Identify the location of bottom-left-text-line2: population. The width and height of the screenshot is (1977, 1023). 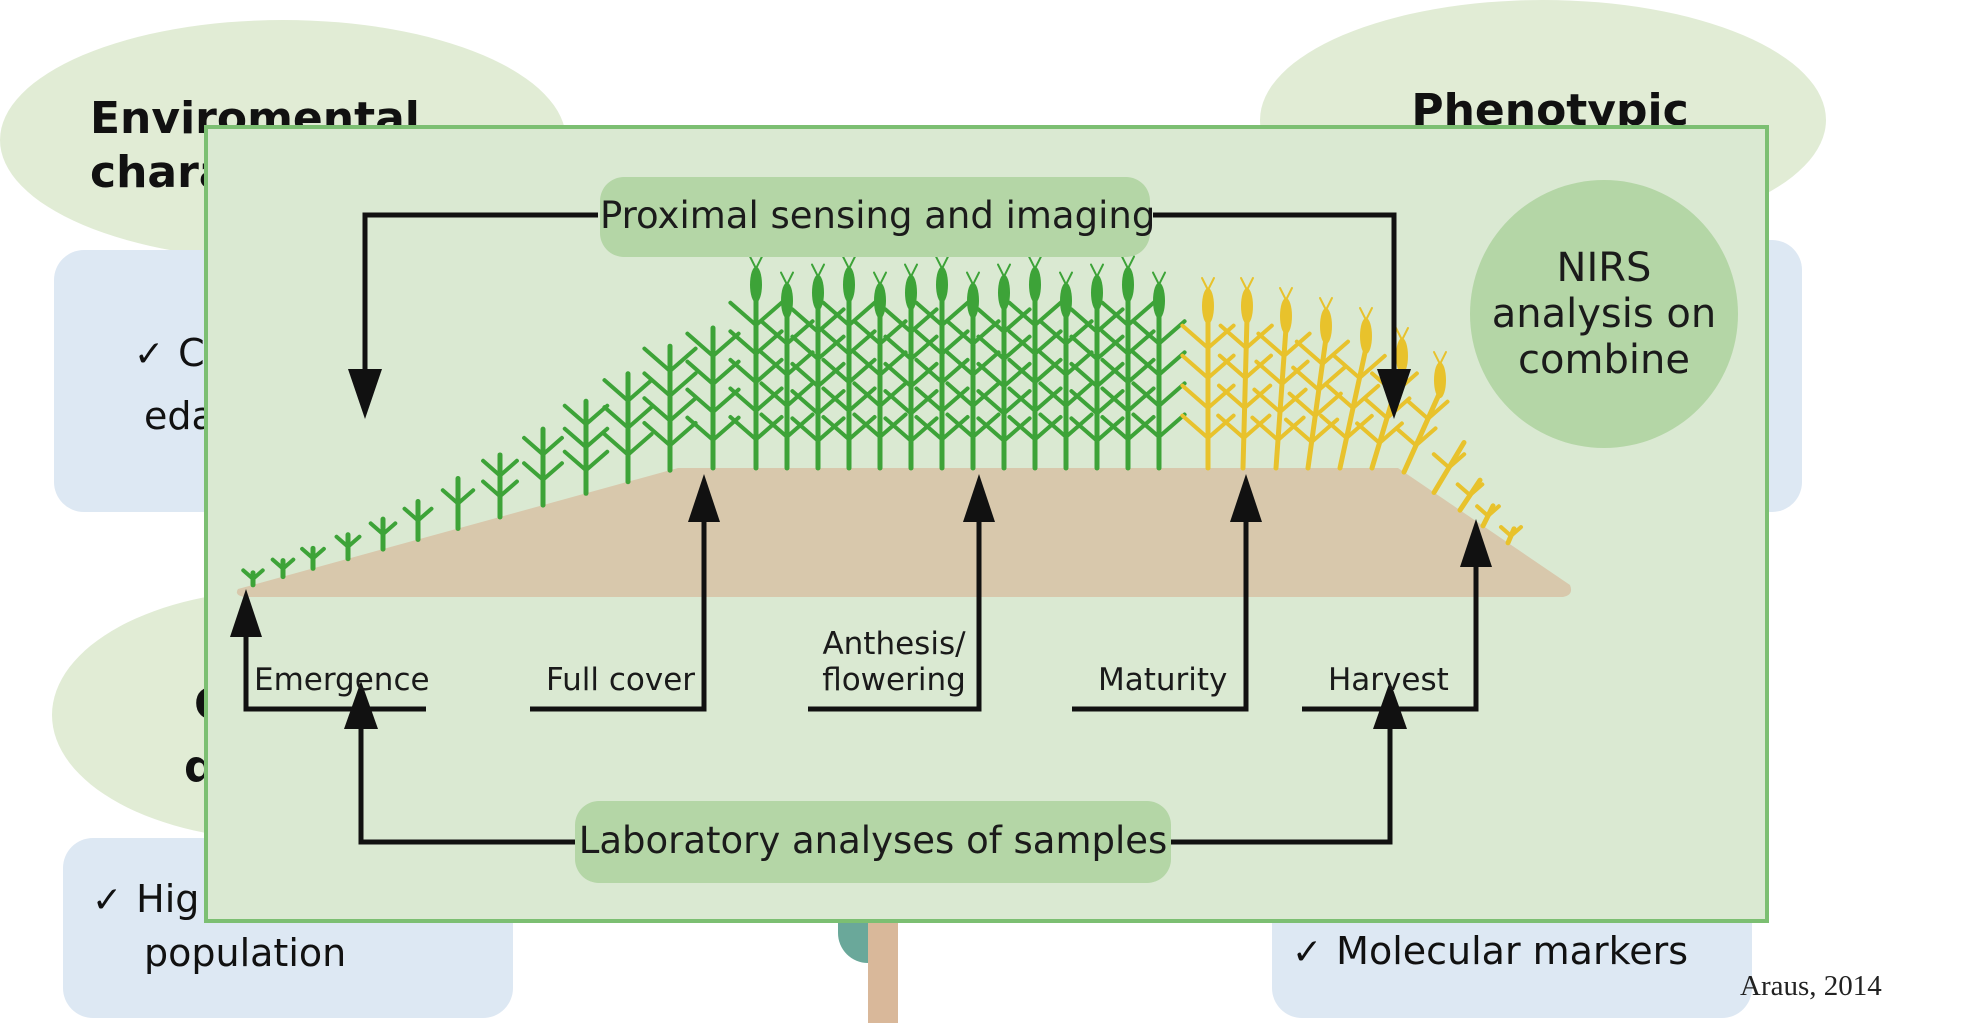
(245, 953).